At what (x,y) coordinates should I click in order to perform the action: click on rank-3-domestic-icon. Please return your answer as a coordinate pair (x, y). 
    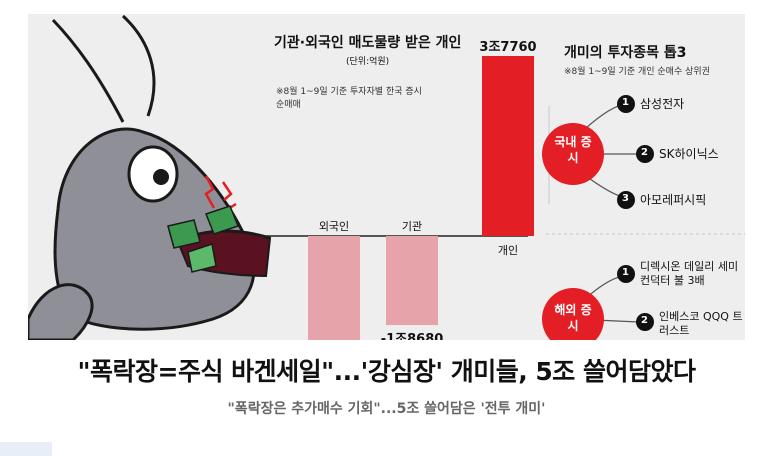
    Looking at the image, I should click on (626, 200).